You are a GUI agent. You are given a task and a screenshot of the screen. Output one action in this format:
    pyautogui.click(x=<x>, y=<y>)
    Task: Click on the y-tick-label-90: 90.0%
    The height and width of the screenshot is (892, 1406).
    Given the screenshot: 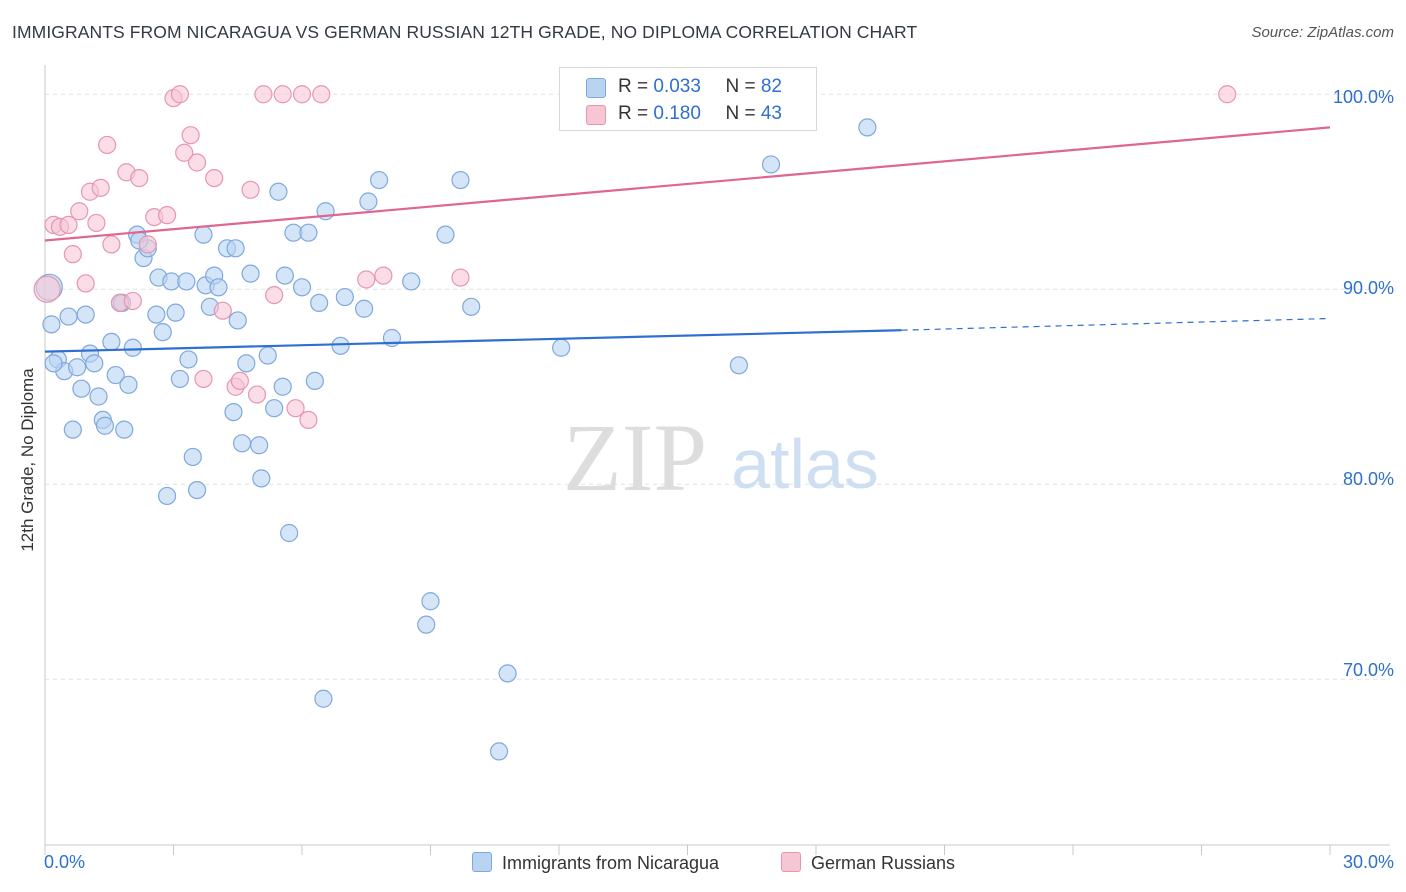 What is the action you would take?
    pyautogui.click(x=1368, y=288)
    